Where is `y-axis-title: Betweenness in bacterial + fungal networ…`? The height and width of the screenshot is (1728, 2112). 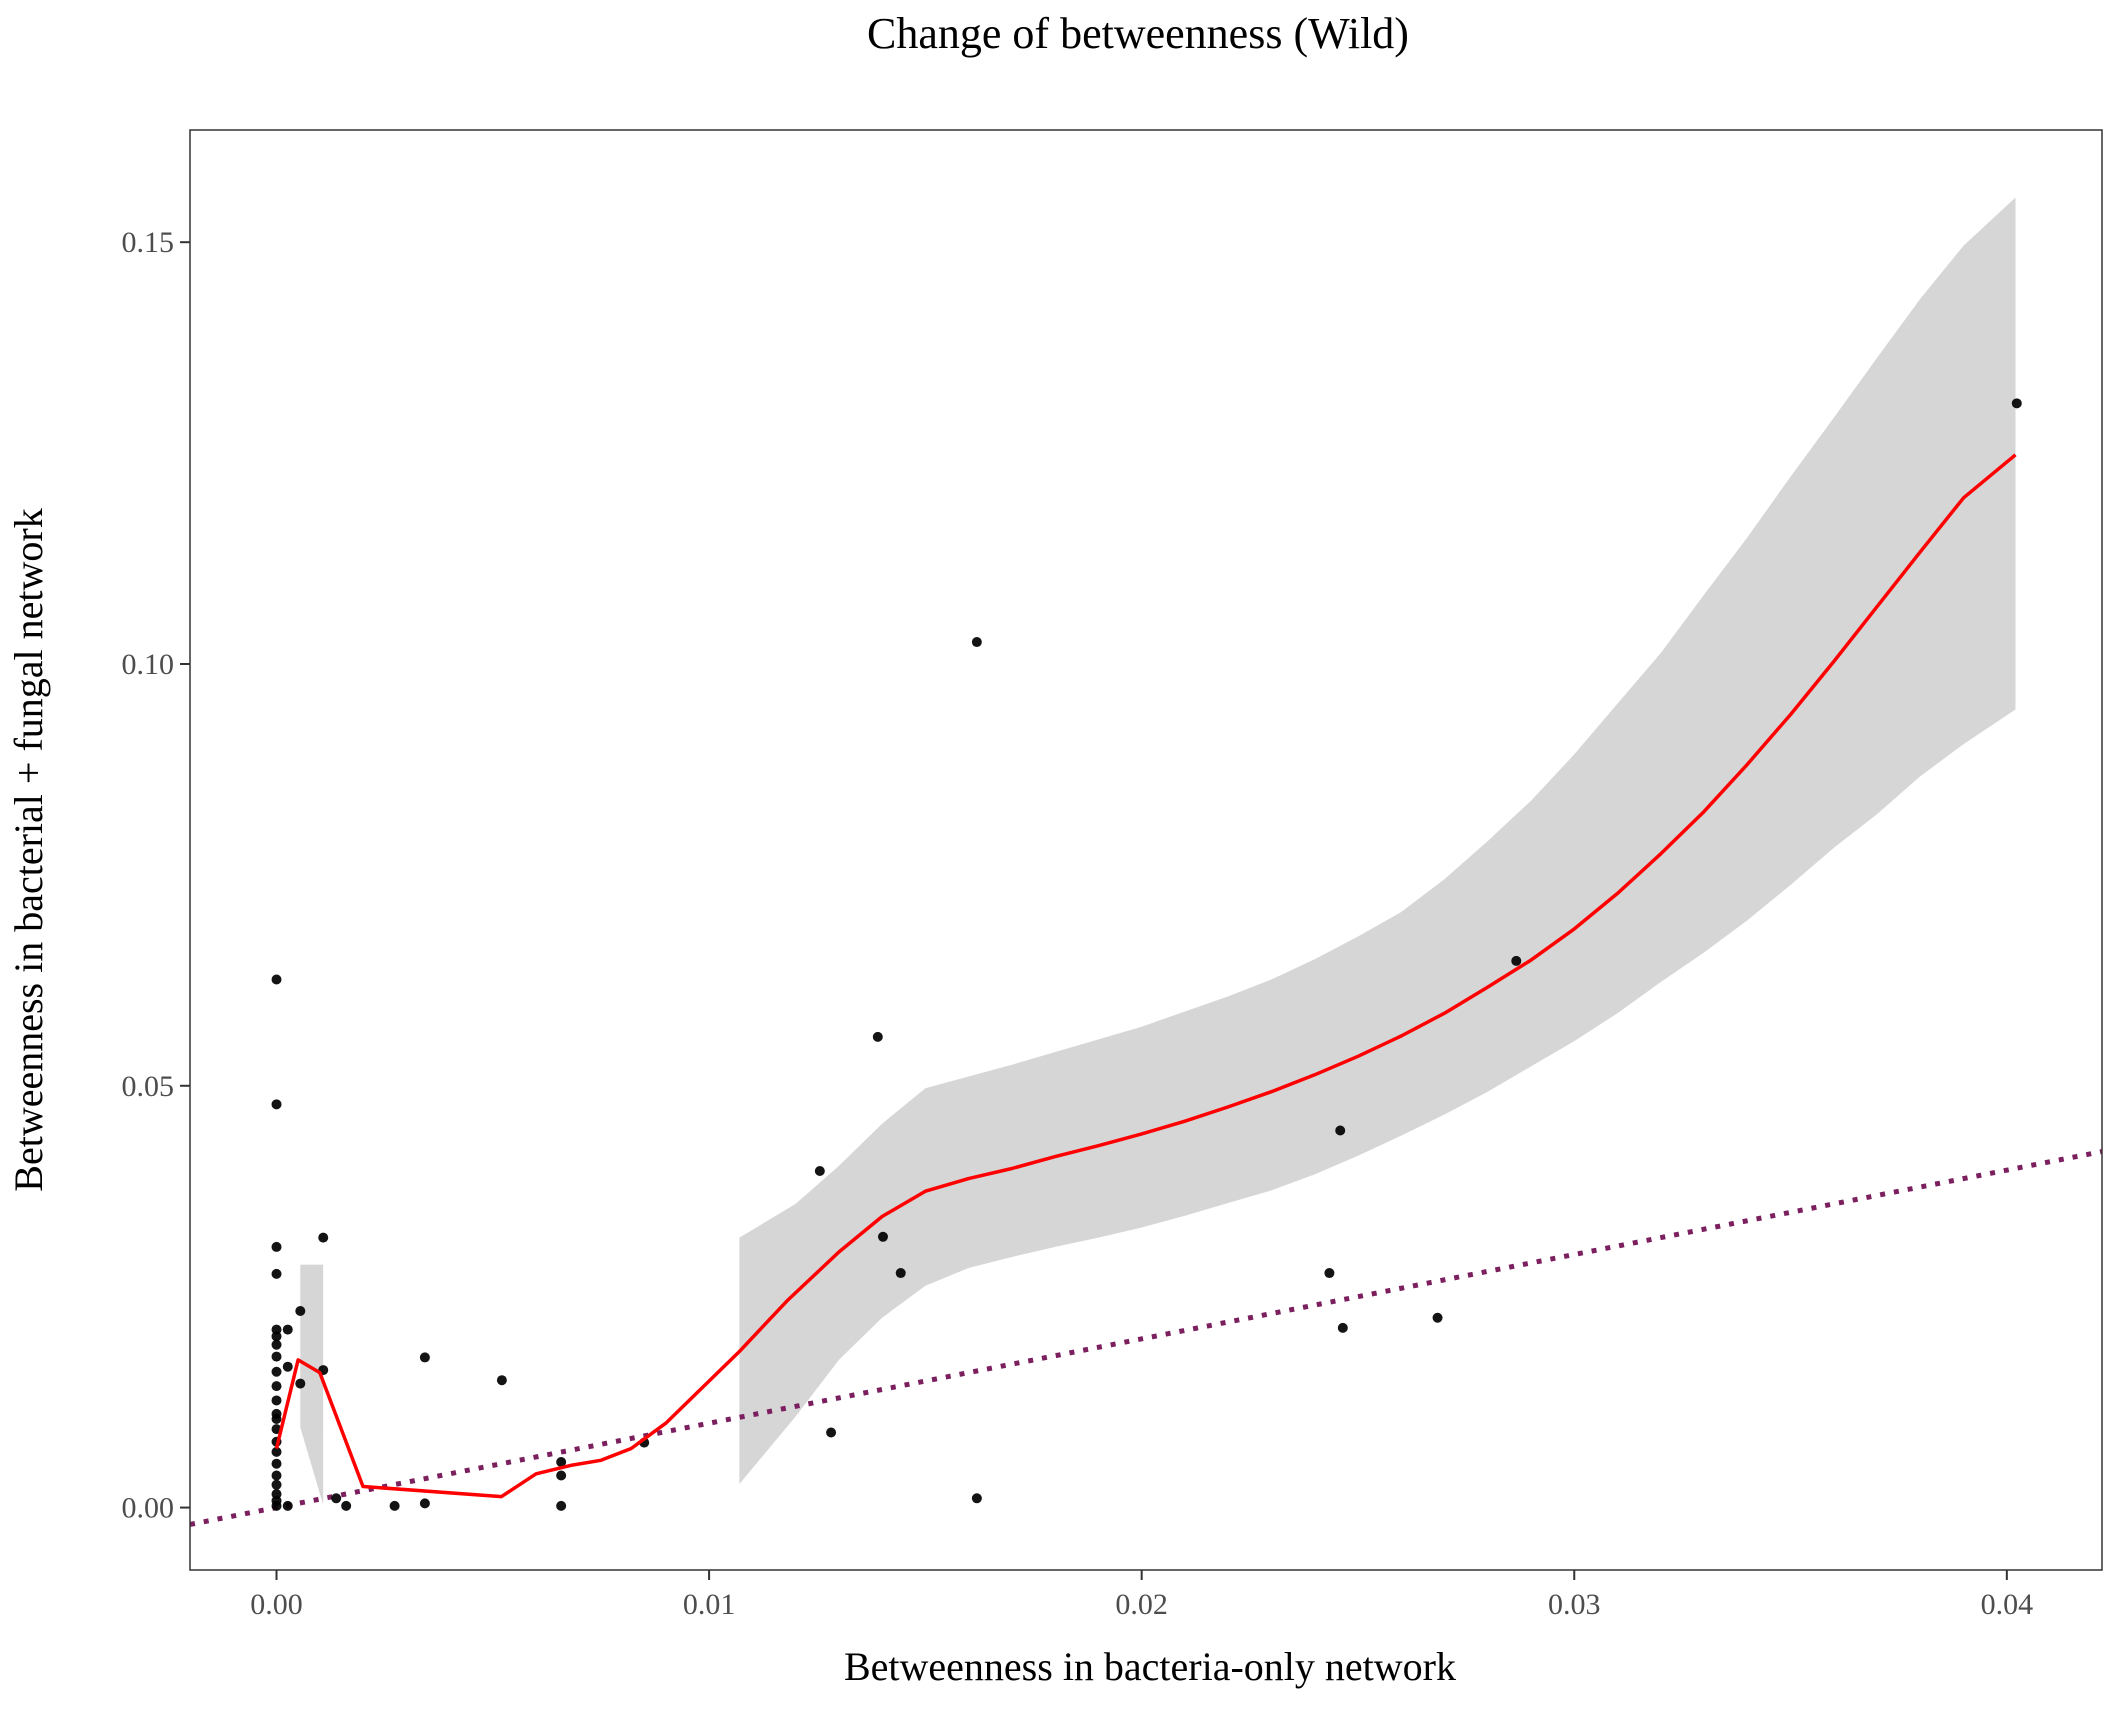
y-axis-title: Betweenness in bacterial + fungal networ… is located at coordinates (28, 849).